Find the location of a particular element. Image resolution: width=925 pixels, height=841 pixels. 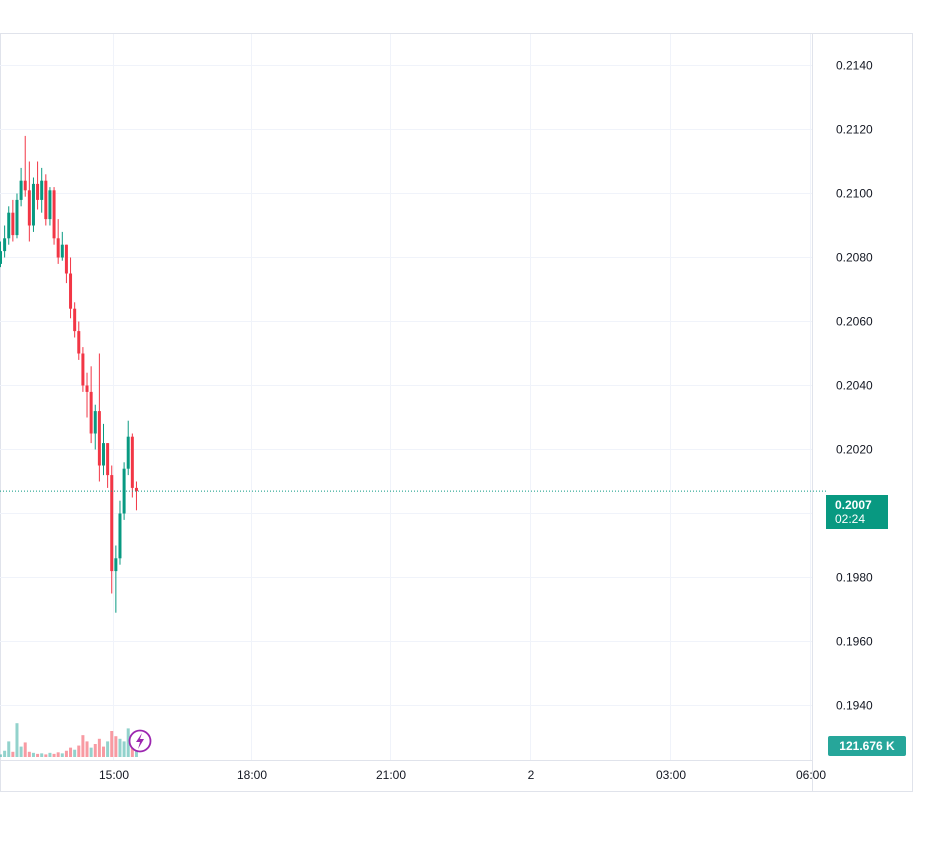

price-tick-label: 0.2140 is located at coordinates (854, 66).